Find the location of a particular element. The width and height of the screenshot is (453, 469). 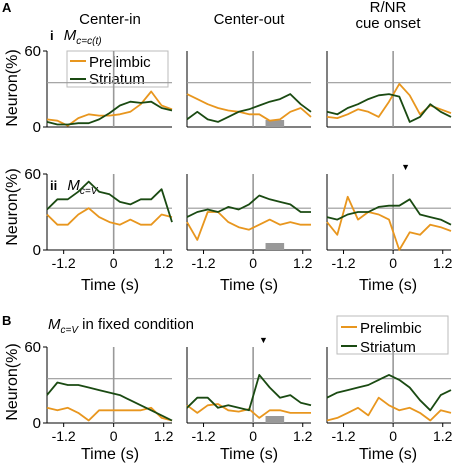

xlabel-center-out-a: Time (s) is located at coordinates (249, 285).